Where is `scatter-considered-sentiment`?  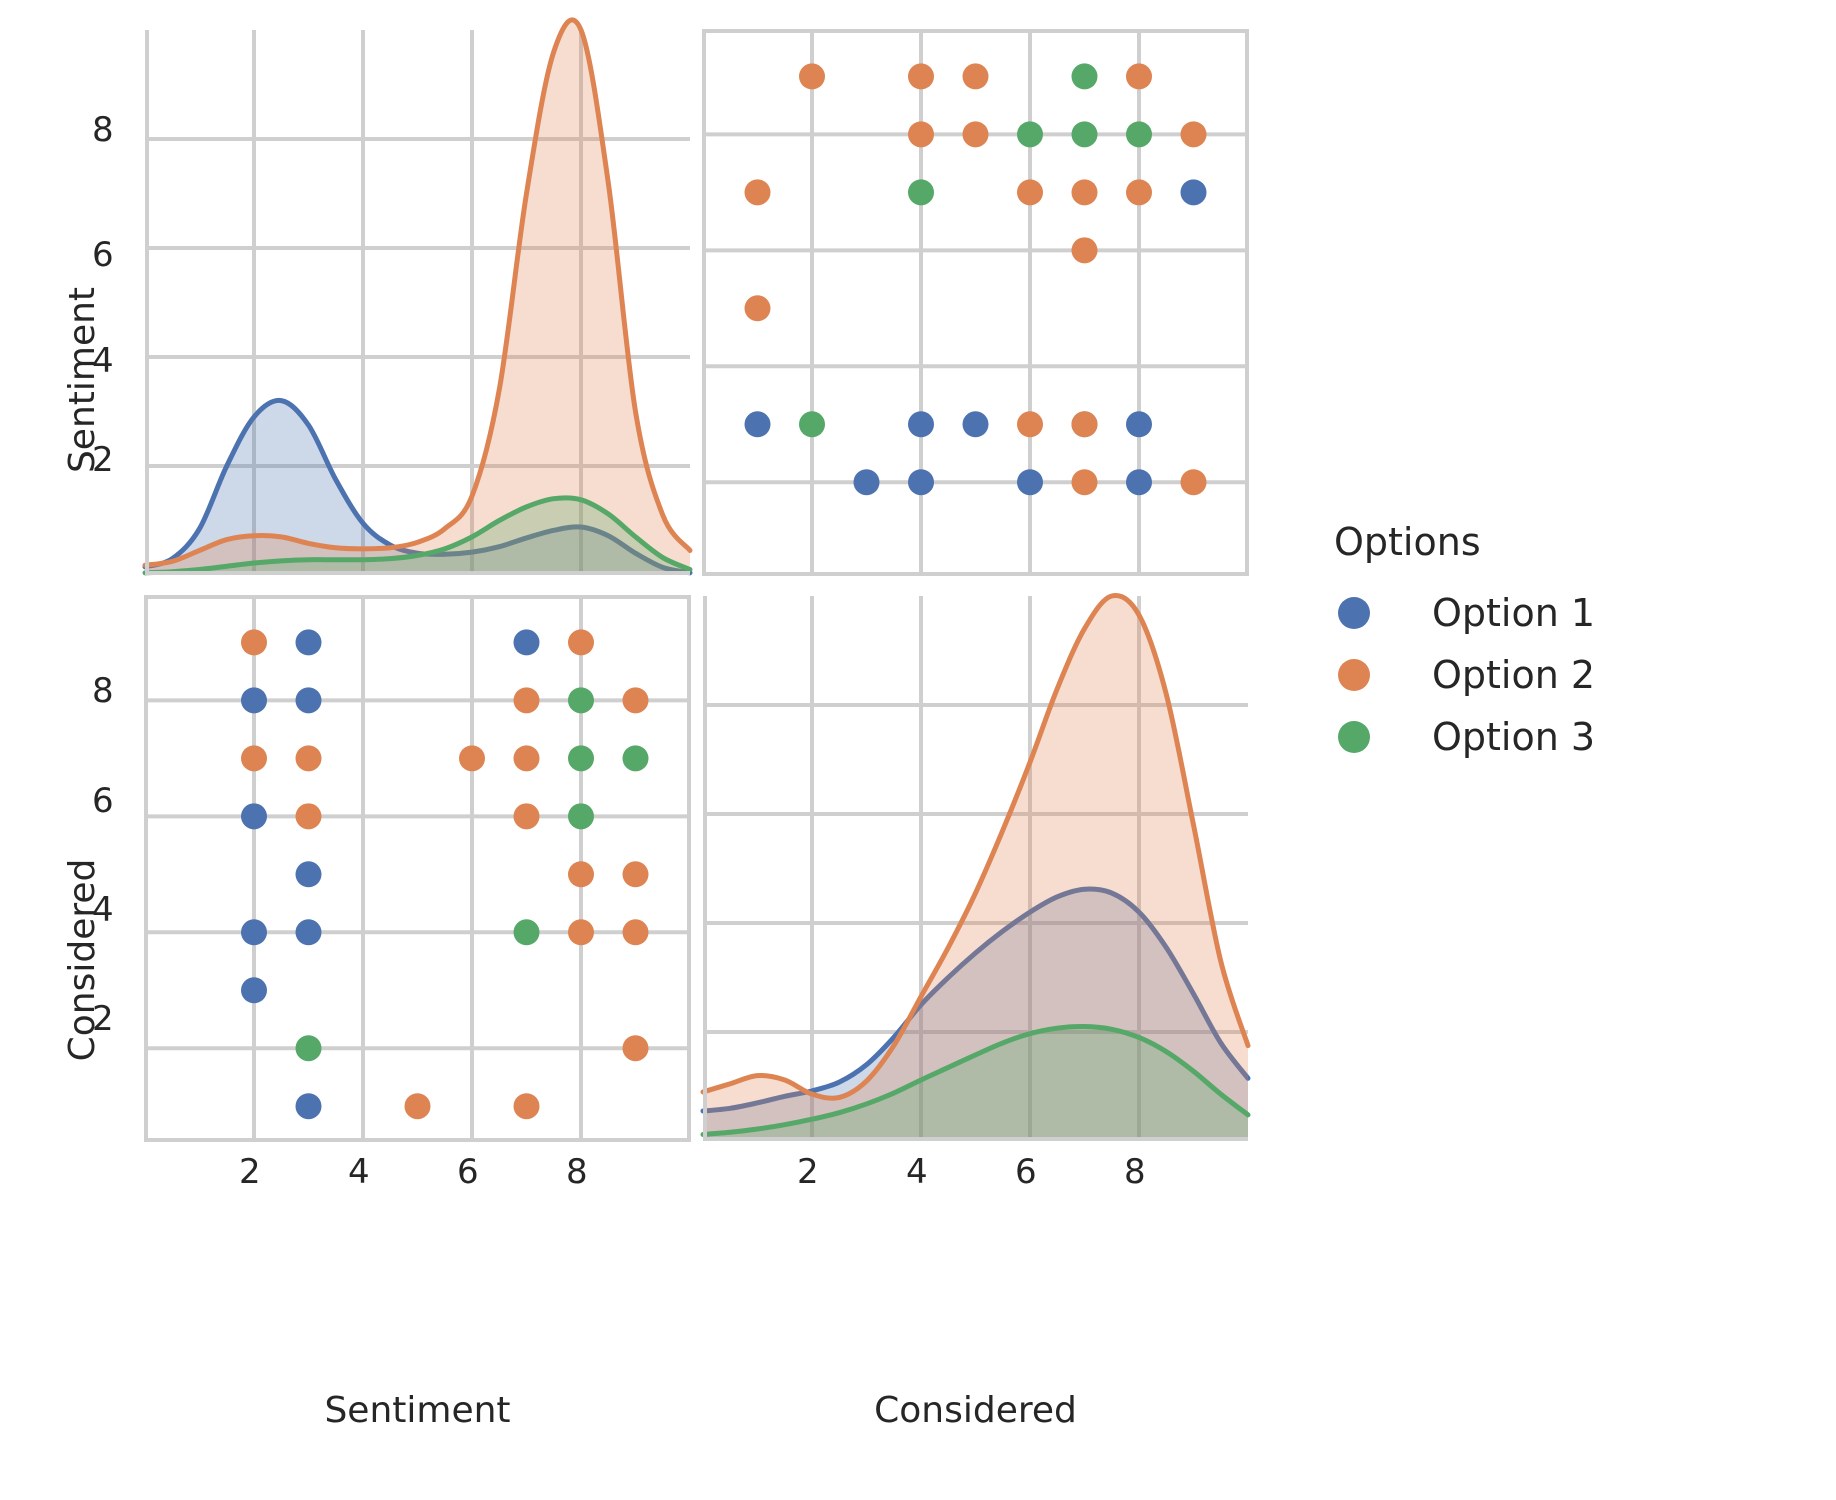
scatter-considered-sentiment is located at coordinates (975, 302).